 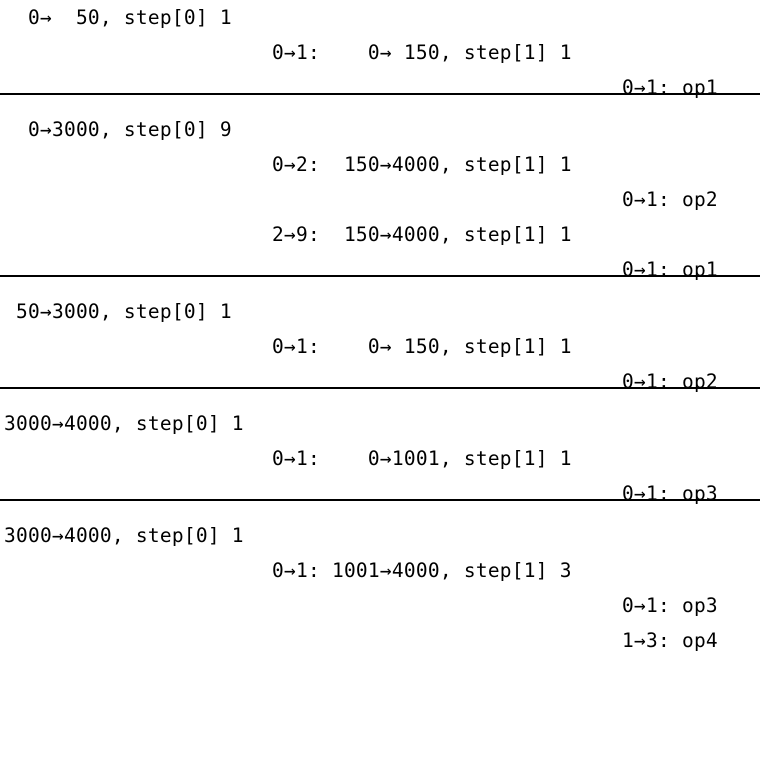 I want to click on inner-loop-line: 0→2: 150→4000, step[1] 1, so click(x=422, y=164).